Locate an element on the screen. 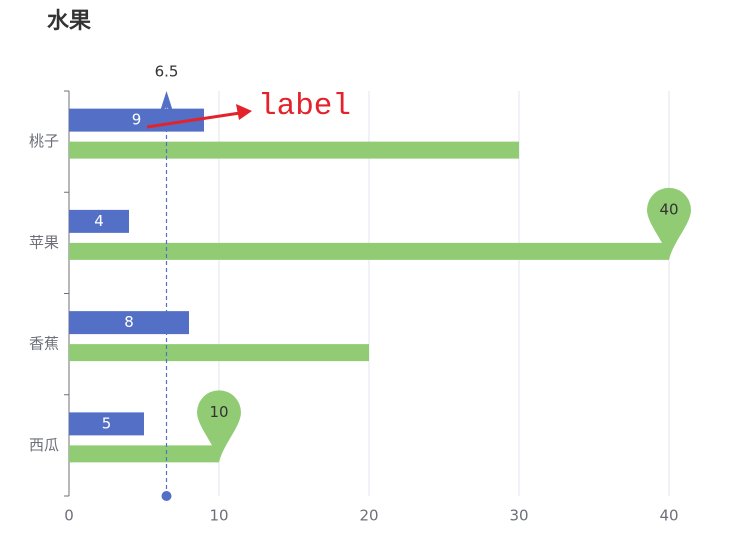 This screenshot has width=752, height=556. annotation-arrow-line is located at coordinates (193, 120).